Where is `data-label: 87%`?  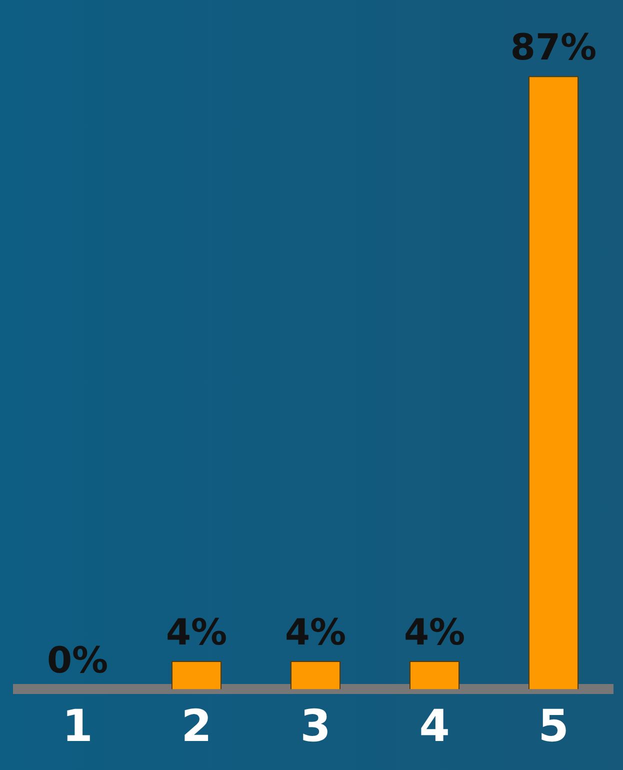
data-label: 87% is located at coordinates (553, 48).